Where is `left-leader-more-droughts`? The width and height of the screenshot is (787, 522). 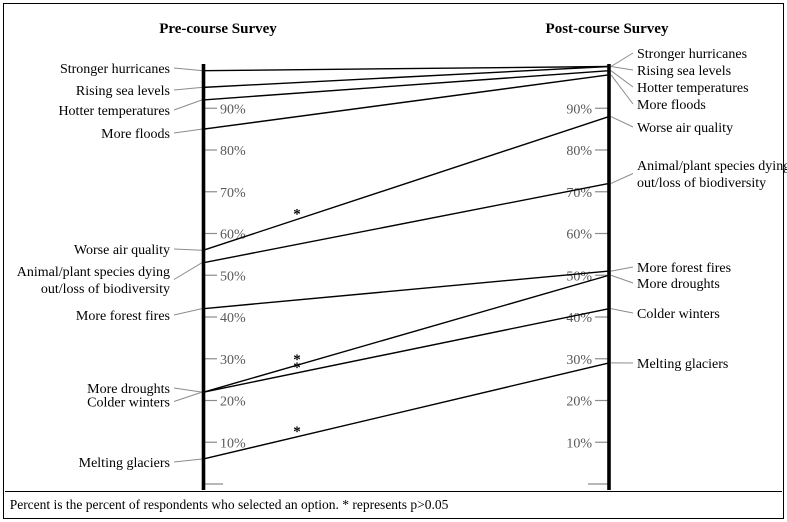 left-leader-more-droughts is located at coordinates (188, 390).